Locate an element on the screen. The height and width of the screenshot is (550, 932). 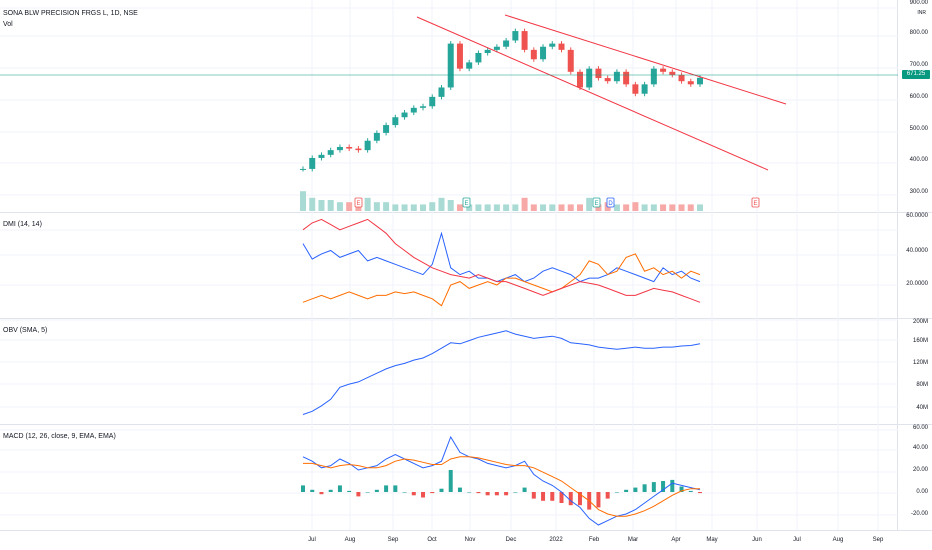
price-tick: 600.00 is located at coordinates (918, 97).